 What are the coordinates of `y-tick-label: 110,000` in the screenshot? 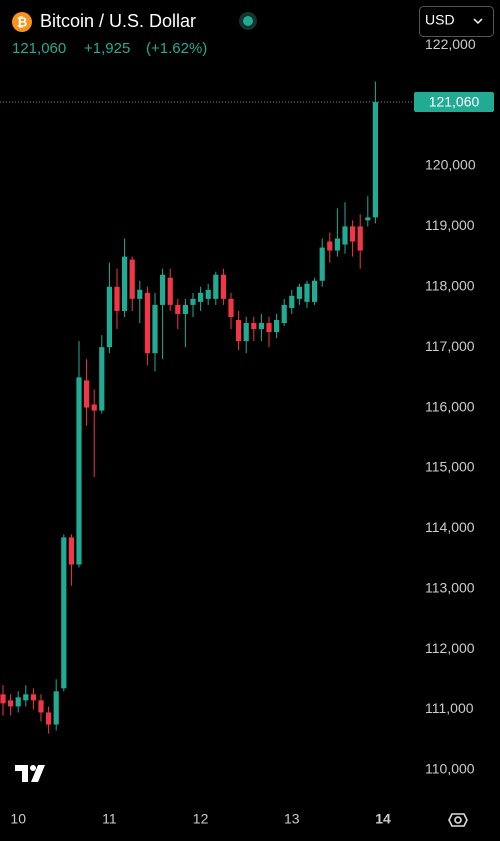 It's located at (450, 769).